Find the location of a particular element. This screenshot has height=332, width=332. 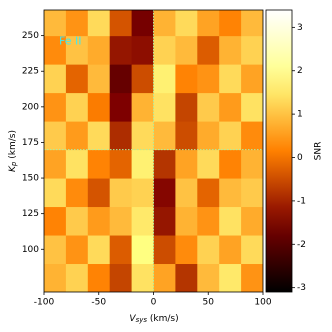

y-label-unit: (km/s) is located at coordinates (13, 146).